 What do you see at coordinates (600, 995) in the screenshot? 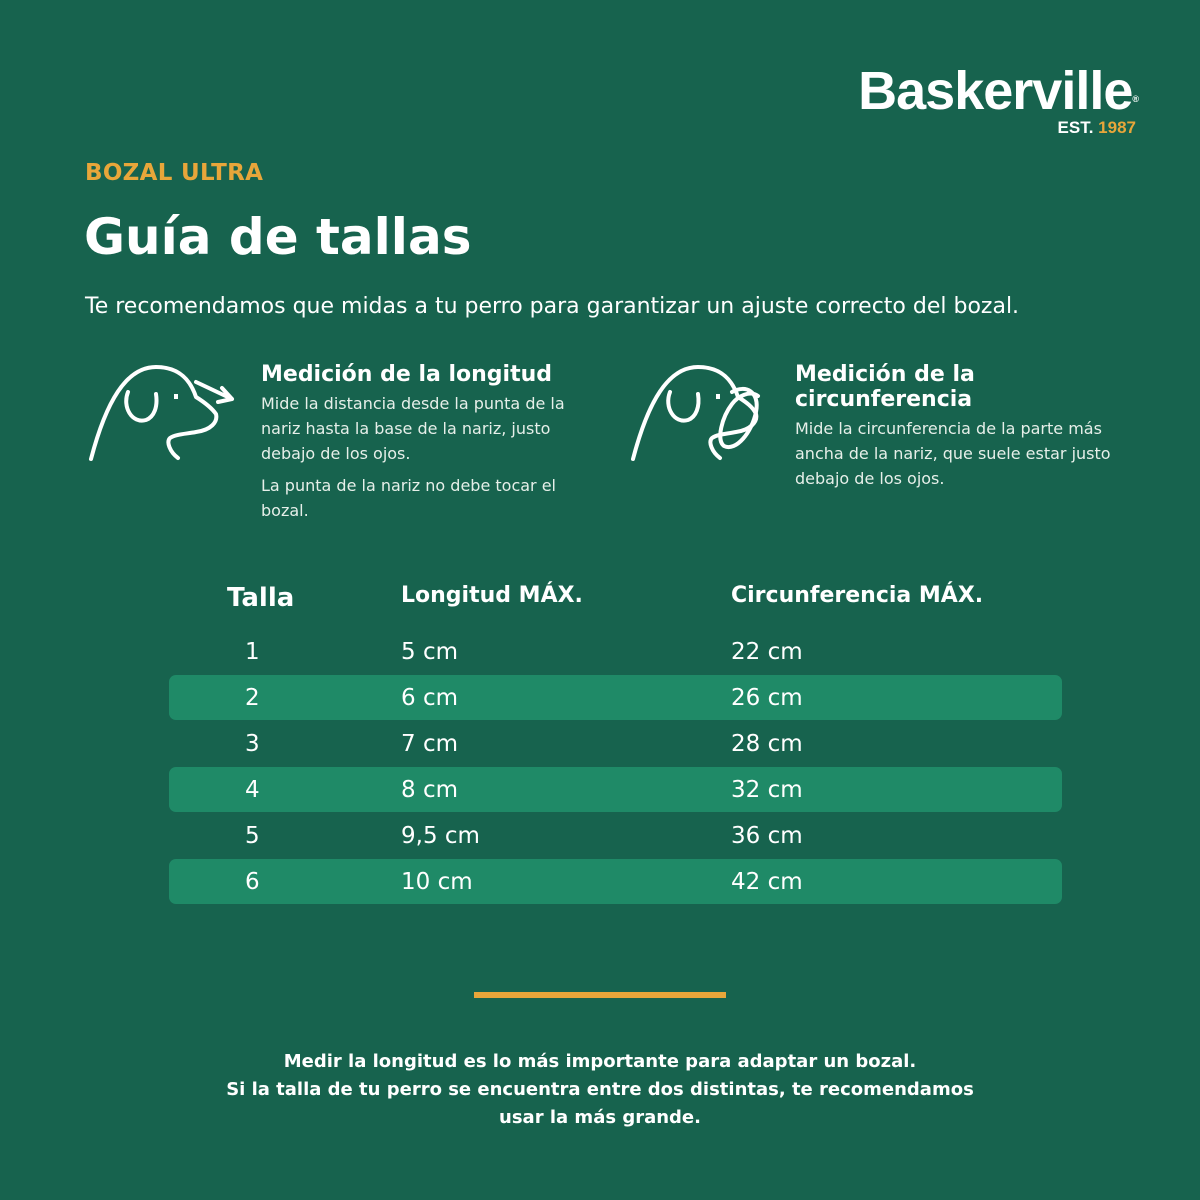
I see `divider` at bounding box center [600, 995].